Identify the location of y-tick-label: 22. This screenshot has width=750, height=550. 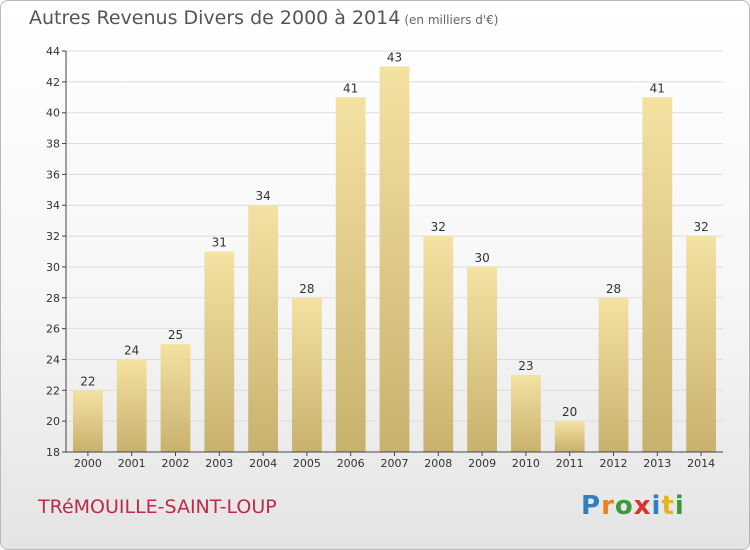
(53, 390).